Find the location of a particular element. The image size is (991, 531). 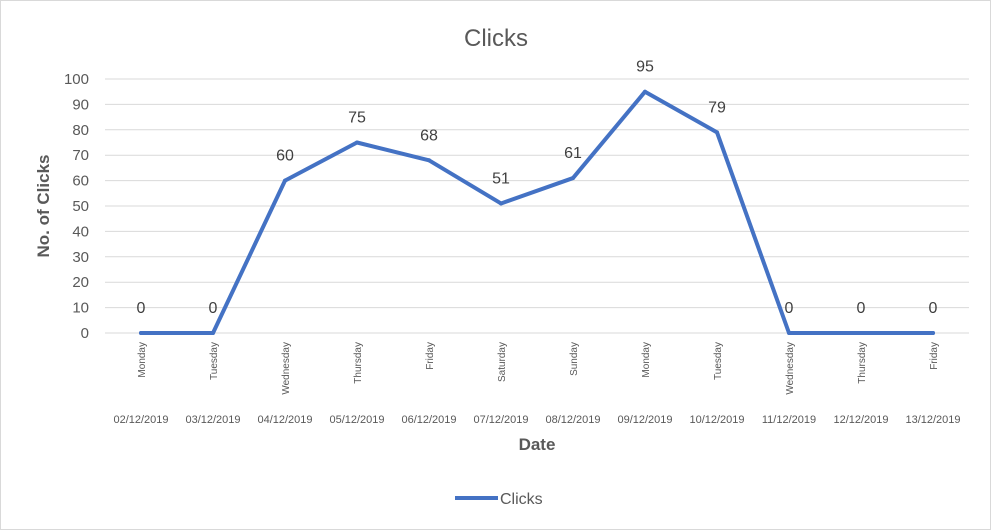

data-label: 95 is located at coordinates (645, 67).